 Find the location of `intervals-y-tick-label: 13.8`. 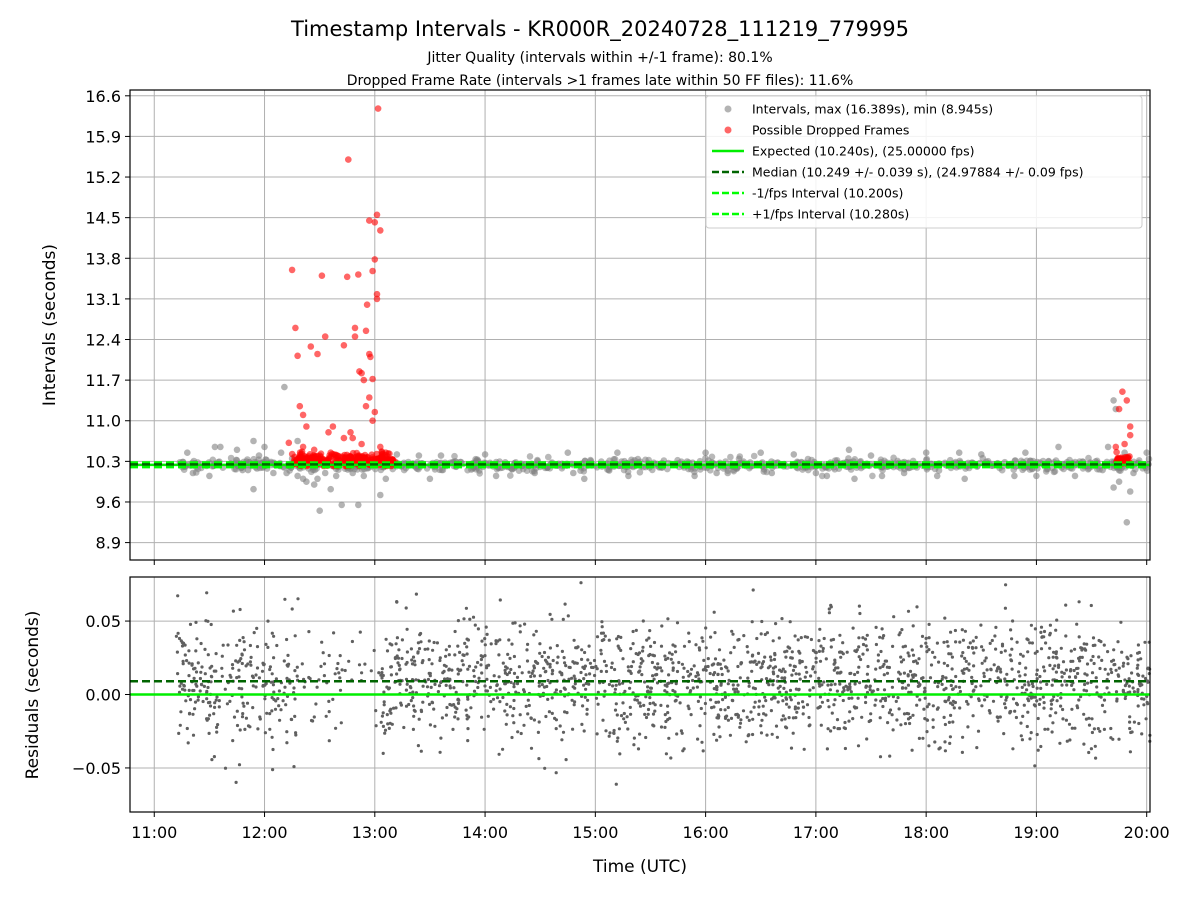

intervals-y-tick-label: 13.8 is located at coordinates (103, 258).